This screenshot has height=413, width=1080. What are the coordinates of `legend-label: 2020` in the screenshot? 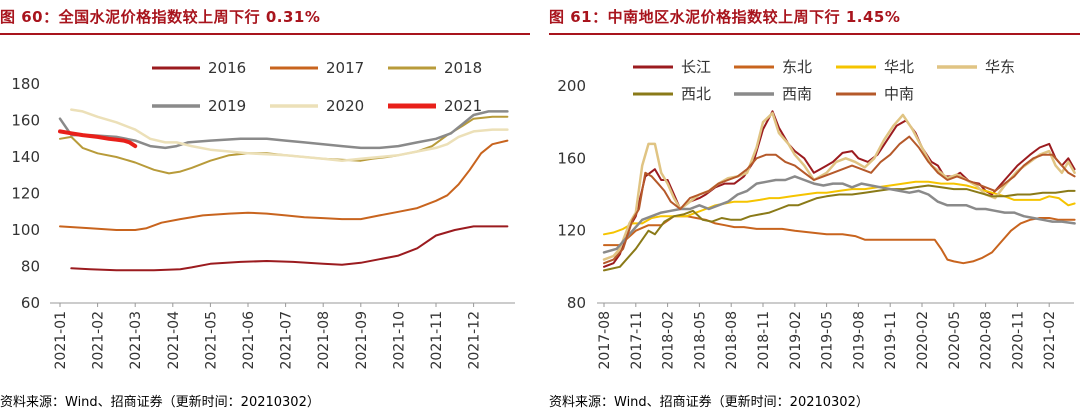 It's located at (345, 106).